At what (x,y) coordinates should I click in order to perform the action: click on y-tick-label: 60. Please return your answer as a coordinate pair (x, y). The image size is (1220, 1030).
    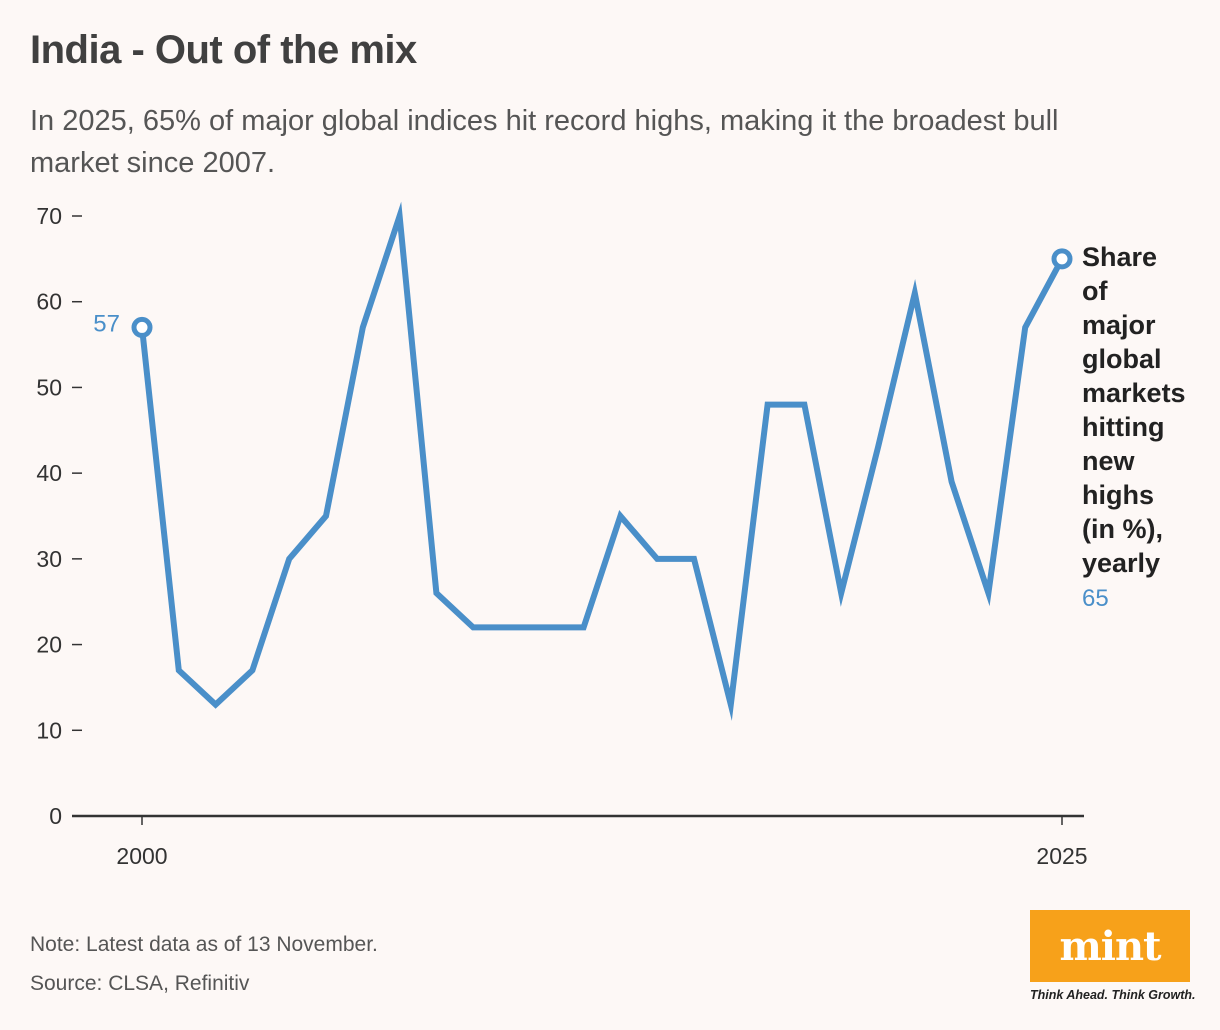
    Looking at the image, I should click on (49, 302).